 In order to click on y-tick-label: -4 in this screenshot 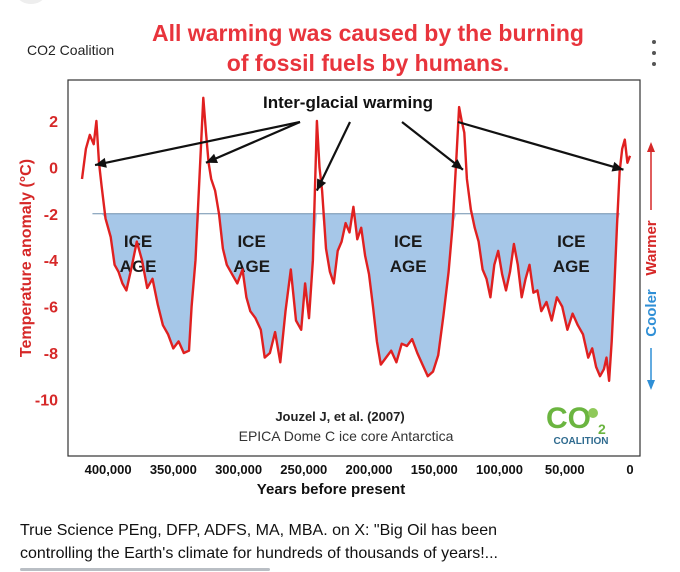, I will do `click(51, 261)`.